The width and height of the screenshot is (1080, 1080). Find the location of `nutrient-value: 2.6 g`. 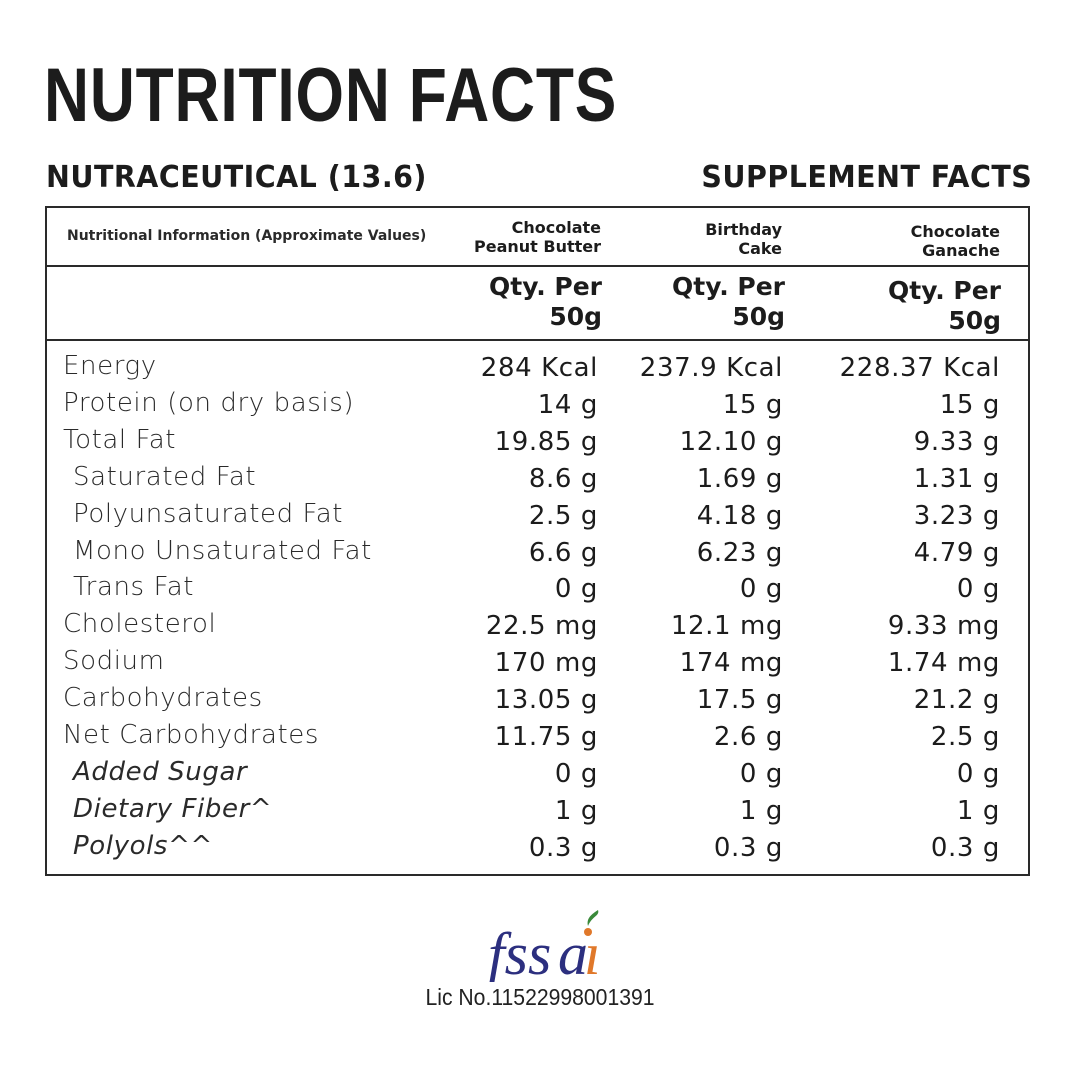

nutrient-value: 2.6 g is located at coordinates (748, 737).